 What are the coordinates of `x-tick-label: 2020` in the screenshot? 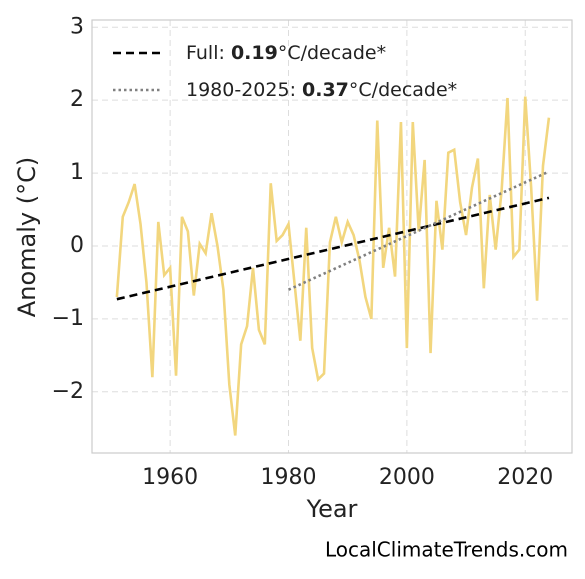 It's located at (525, 477).